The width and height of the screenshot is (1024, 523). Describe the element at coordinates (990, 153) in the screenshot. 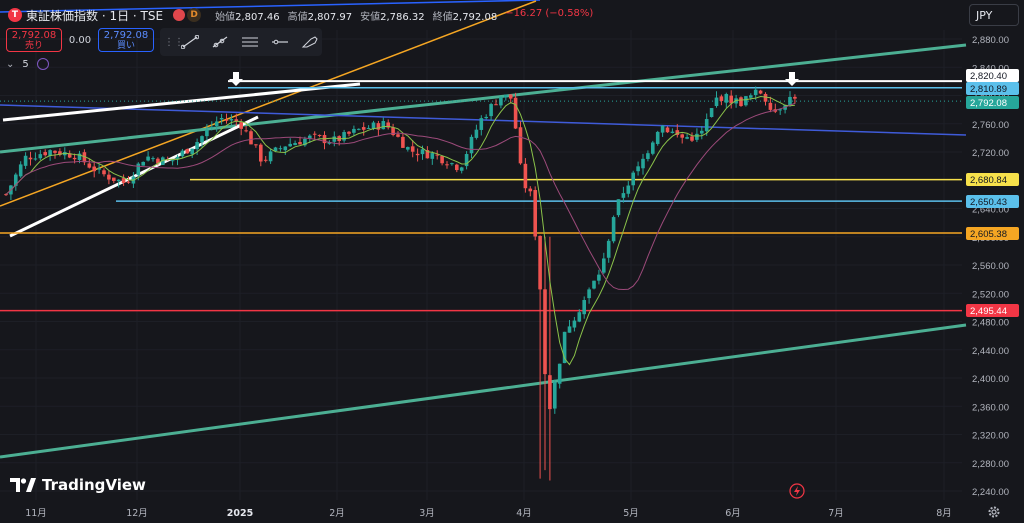

I see `price-tick-label: 2,720.00` at that location.